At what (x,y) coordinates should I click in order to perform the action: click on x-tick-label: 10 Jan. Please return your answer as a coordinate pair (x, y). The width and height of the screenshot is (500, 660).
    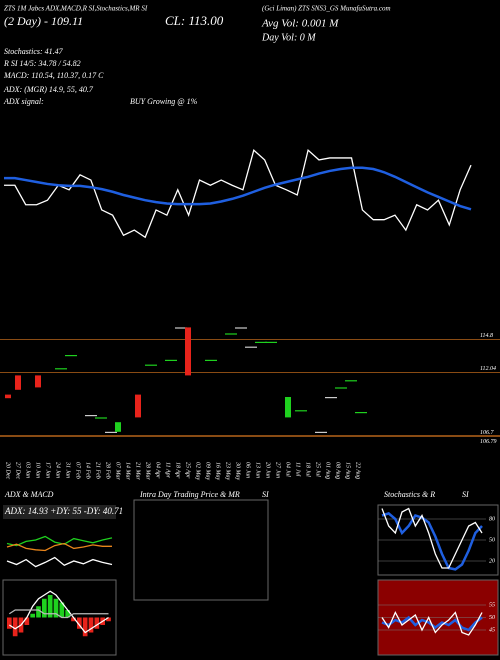
    Looking at the image, I should click on (38, 470).